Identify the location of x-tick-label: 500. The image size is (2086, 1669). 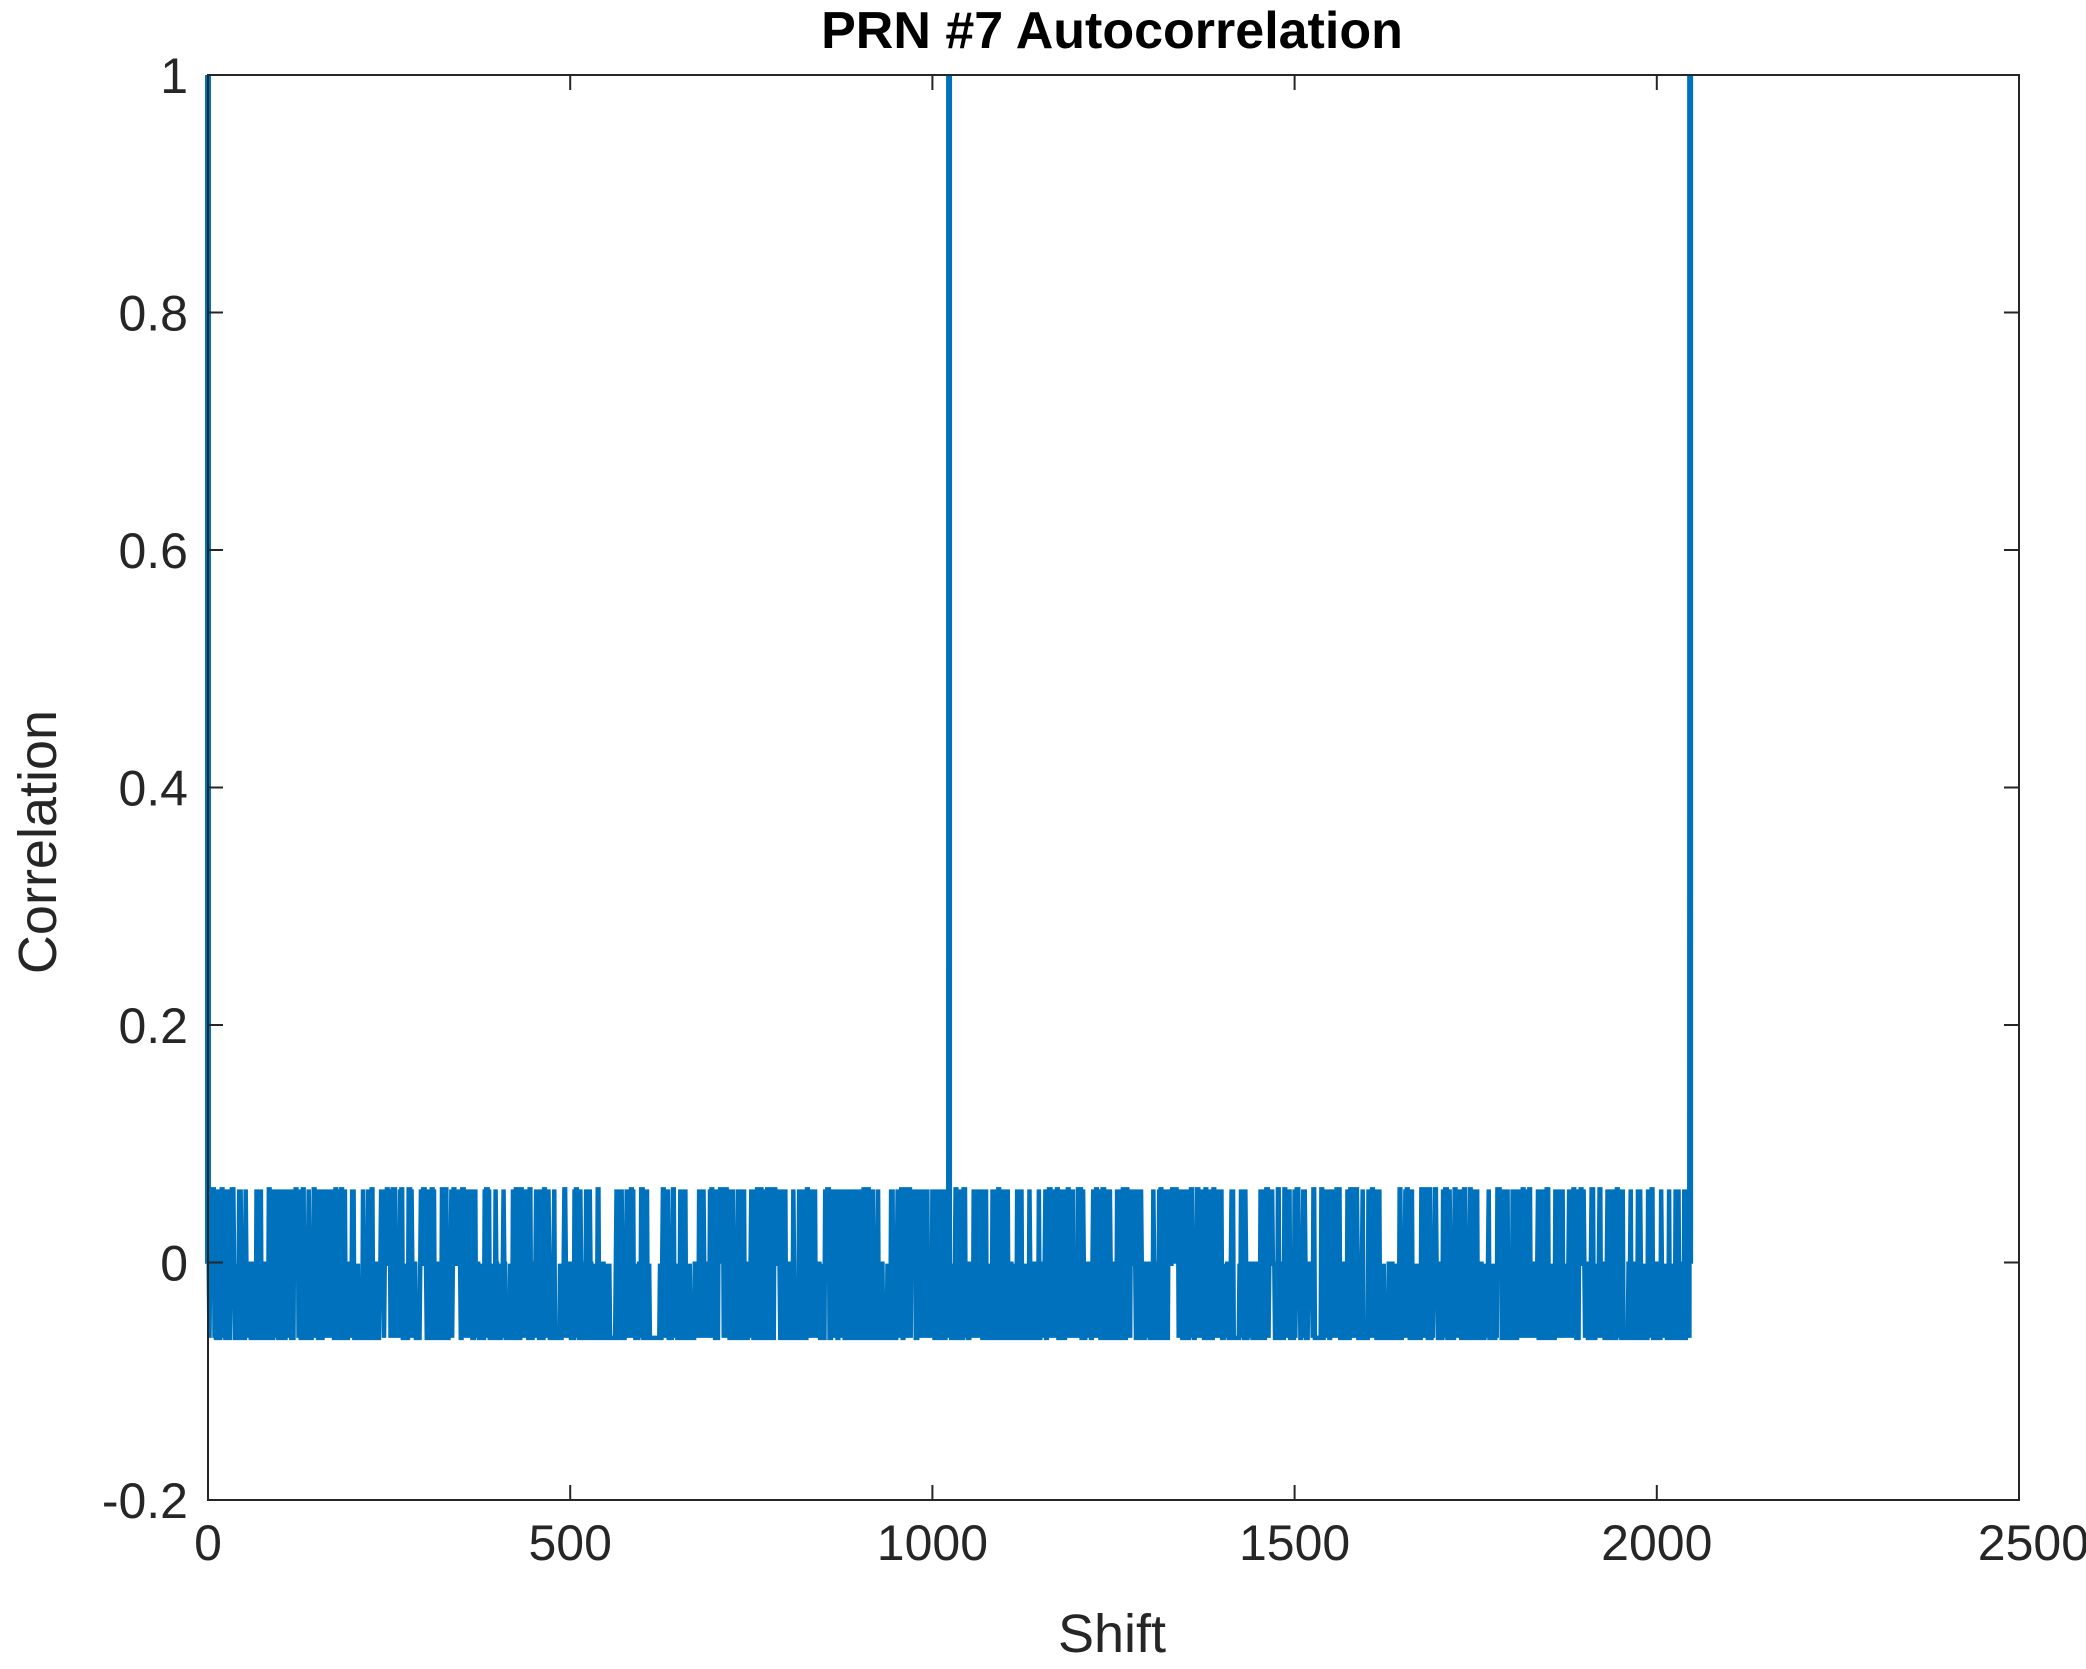
(569, 1543).